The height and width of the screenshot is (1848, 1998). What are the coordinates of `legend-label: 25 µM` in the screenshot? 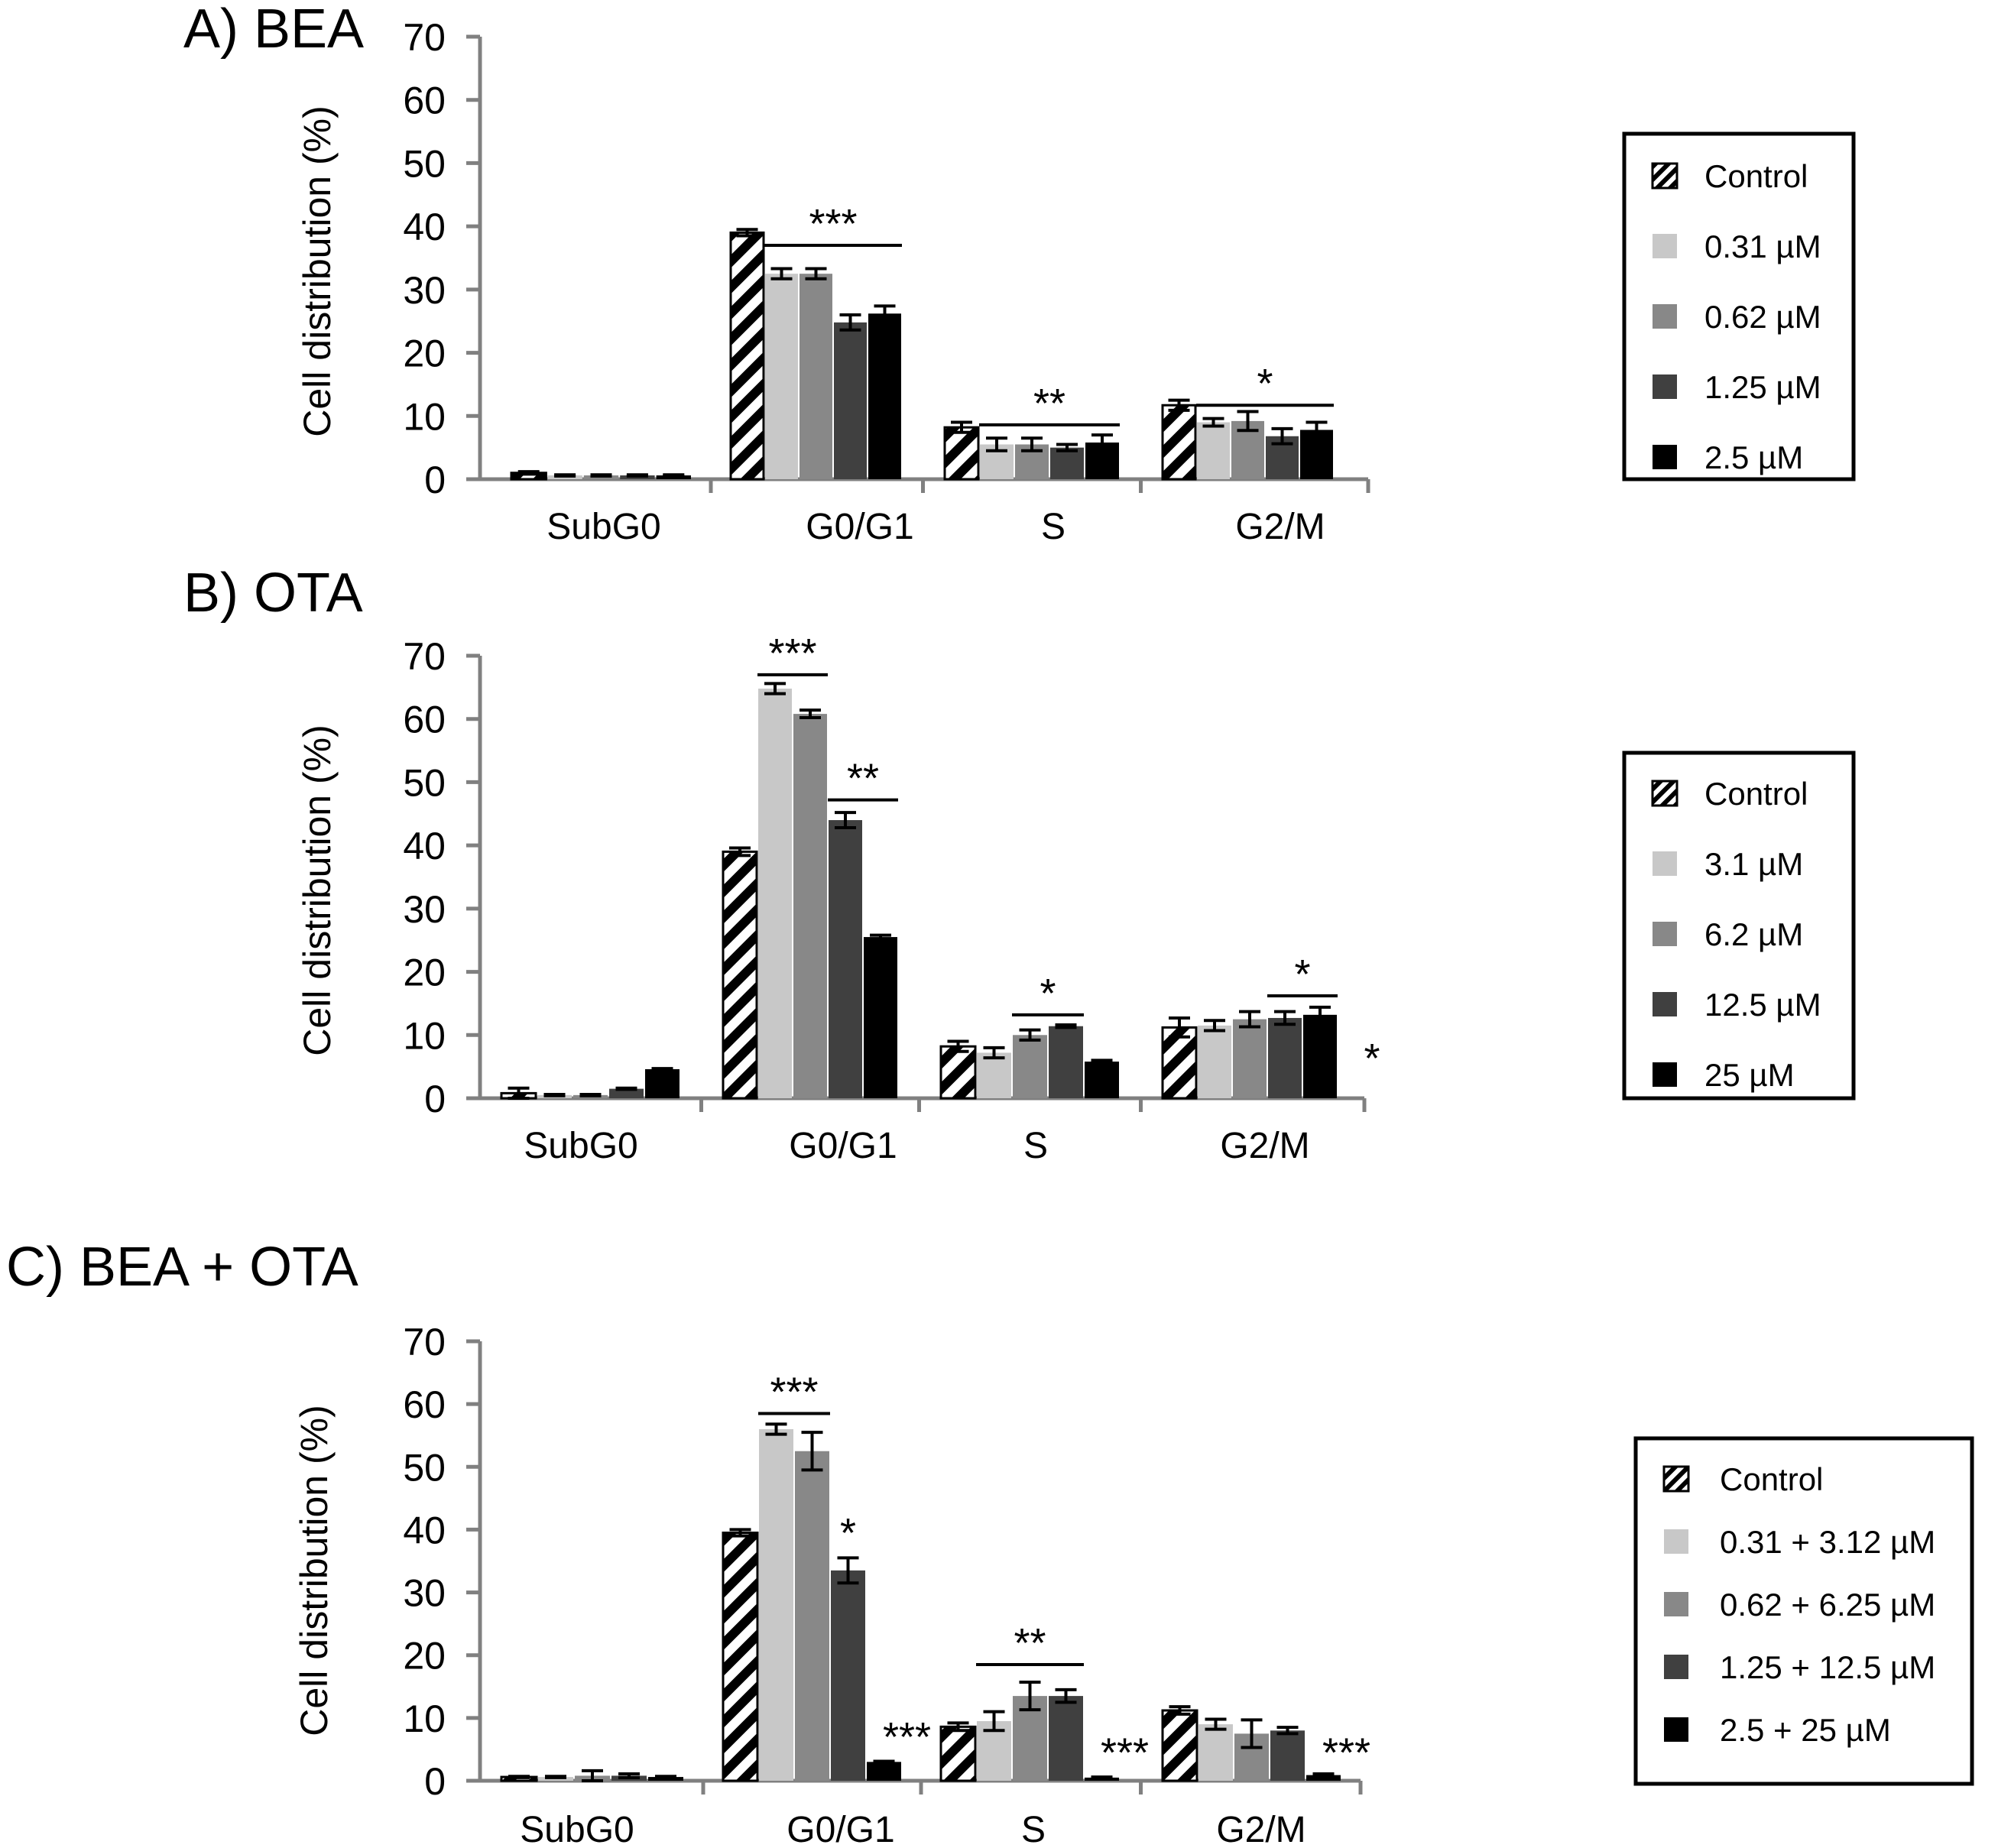 It's located at (1749, 1075).